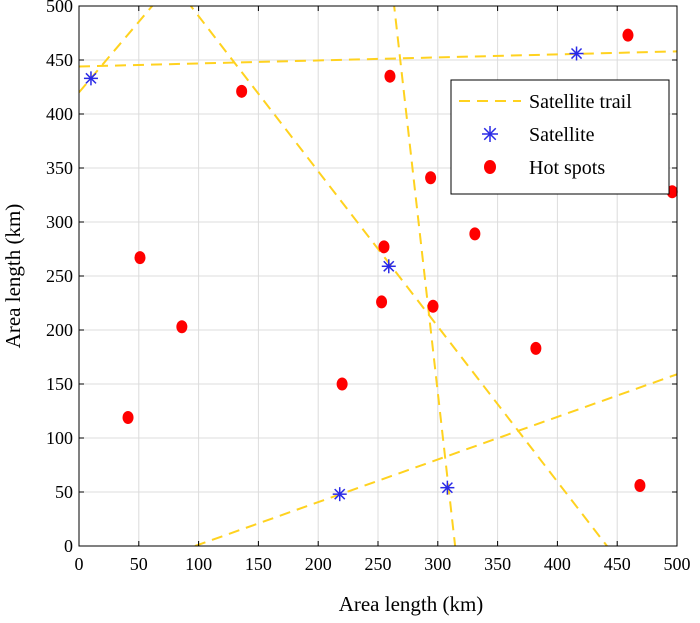  Describe the element at coordinates (557, 564) in the screenshot. I see `x-tick-label: 400` at that location.